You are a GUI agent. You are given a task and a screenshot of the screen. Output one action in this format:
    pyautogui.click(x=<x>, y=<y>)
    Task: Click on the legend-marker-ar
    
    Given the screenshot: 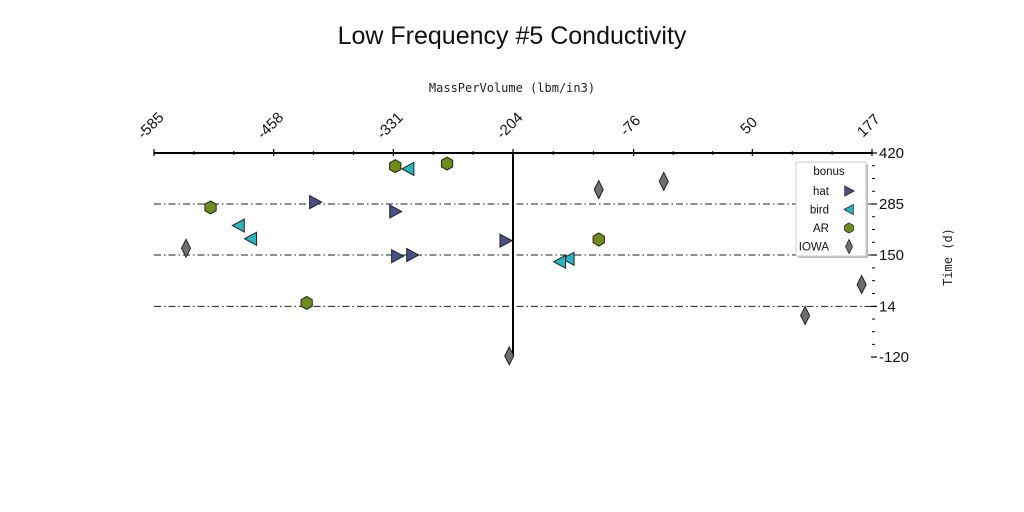 What is the action you would take?
    pyautogui.click(x=849, y=228)
    